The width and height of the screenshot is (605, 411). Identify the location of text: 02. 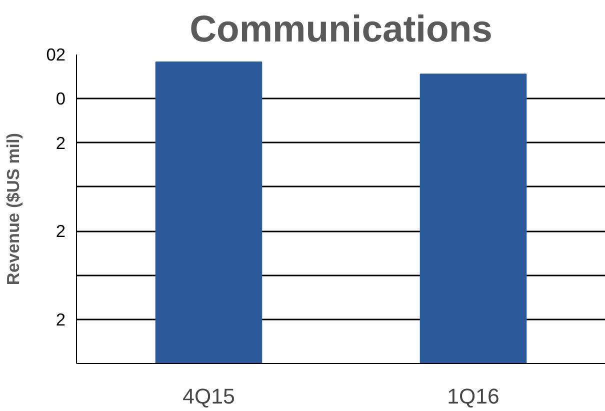
(56, 54).